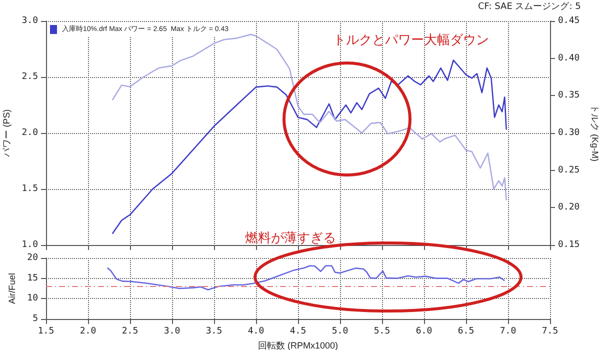  What do you see at coordinates (569, 170) in the screenshot?
I see `y2-tick-label: 0.25` at bounding box center [569, 170].